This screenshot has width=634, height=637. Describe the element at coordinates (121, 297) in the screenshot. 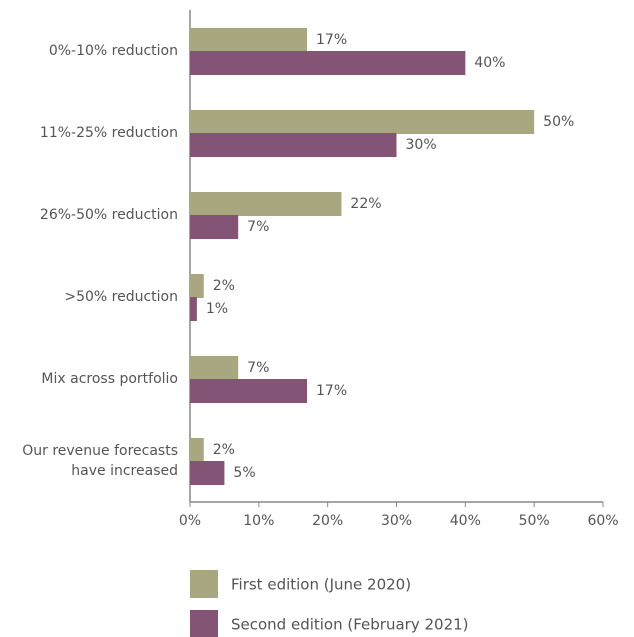

I see `y-tick-label: >50% reduction` at that location.